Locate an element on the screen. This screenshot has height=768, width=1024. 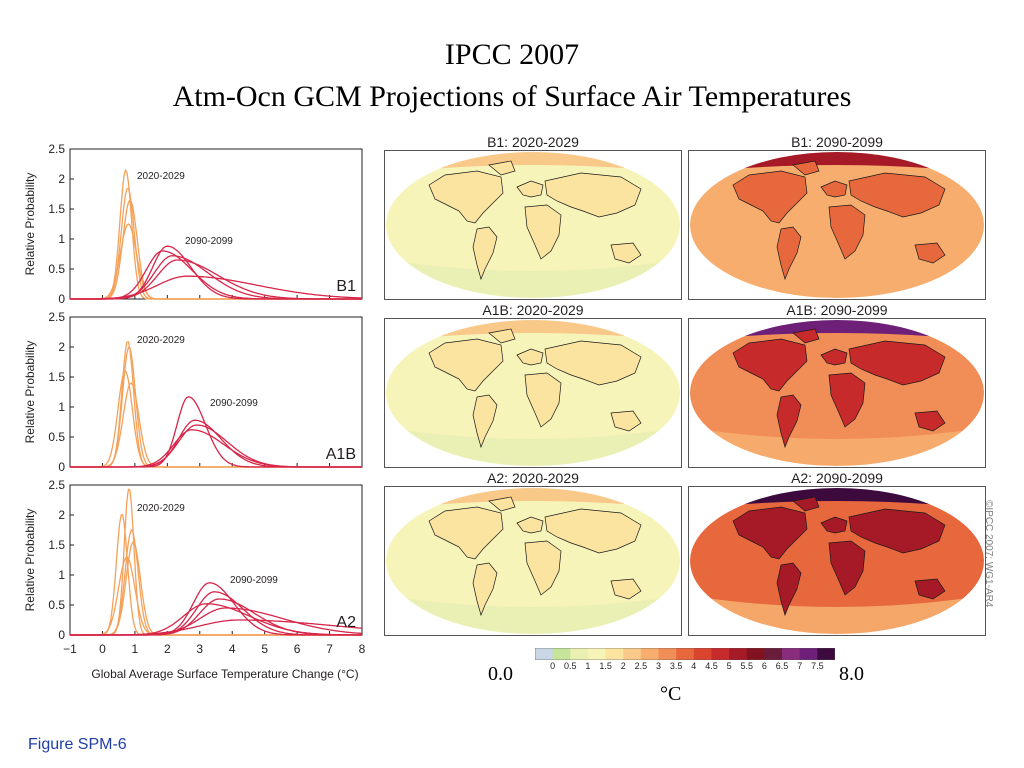
y-tick-label: 0 is located at coordinates (61, 635).